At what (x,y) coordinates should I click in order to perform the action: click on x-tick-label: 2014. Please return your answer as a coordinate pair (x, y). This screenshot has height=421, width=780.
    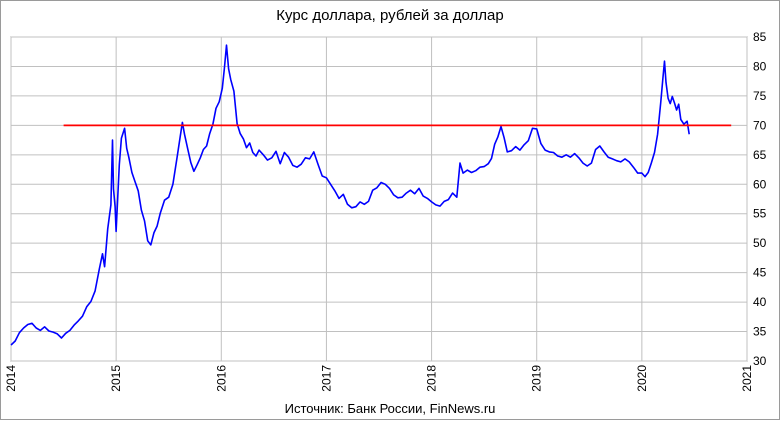
    Looking at the image, I should click on (11, 378).